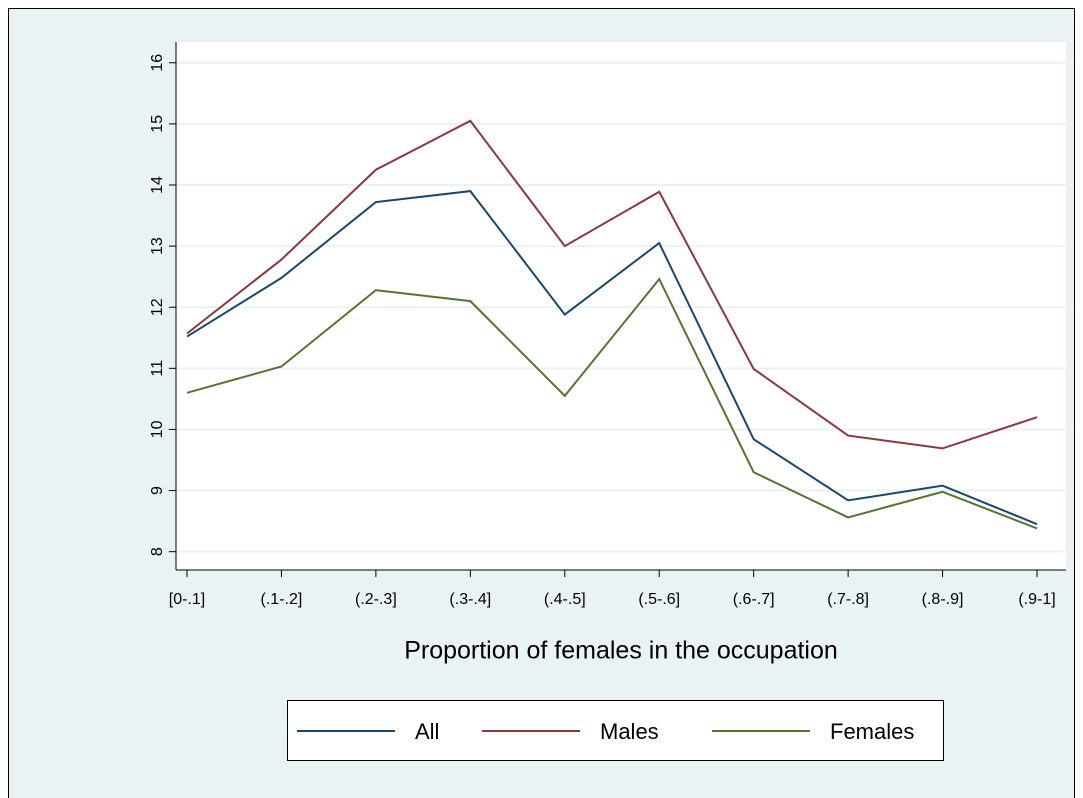 Image resolution: width=1083 pixels, height=798 pixels. I want to click on y-tick-label: 12, so click(157, 307).